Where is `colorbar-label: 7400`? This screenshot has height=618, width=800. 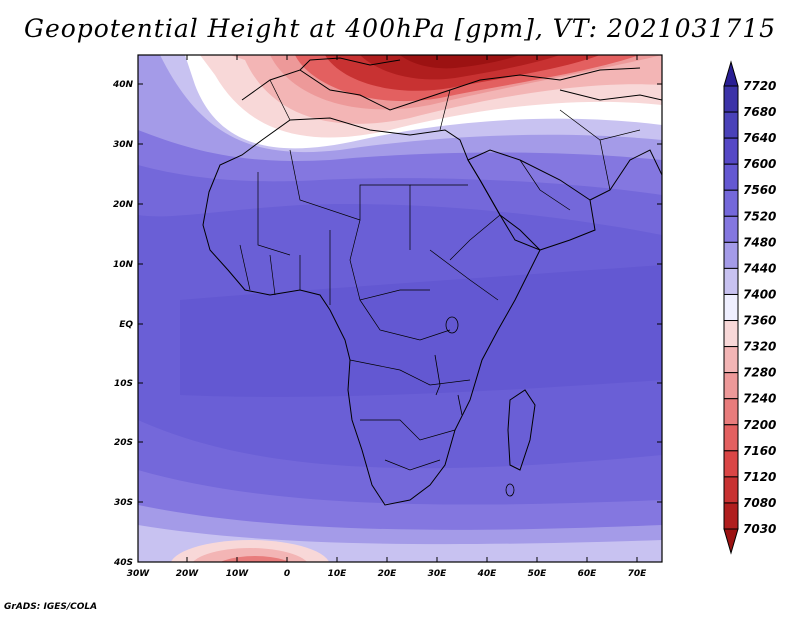 colorbar-label: 7400 is located at coordinates (759, 294).